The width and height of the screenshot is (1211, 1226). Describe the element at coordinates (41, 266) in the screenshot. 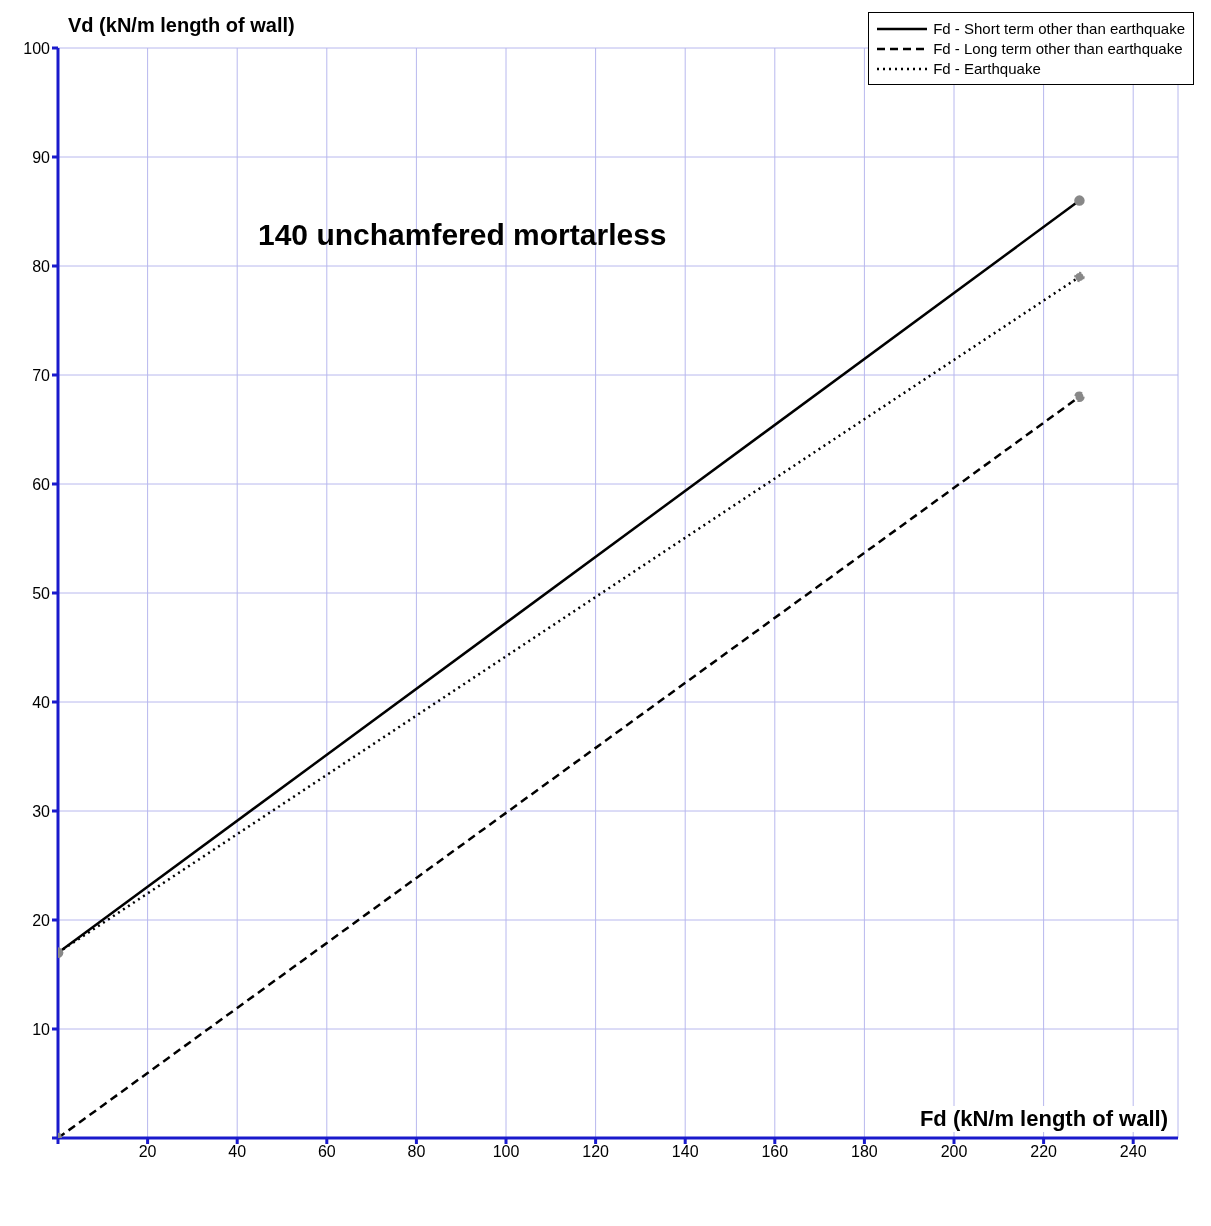

I see `y-tick-label: 80` at that location.